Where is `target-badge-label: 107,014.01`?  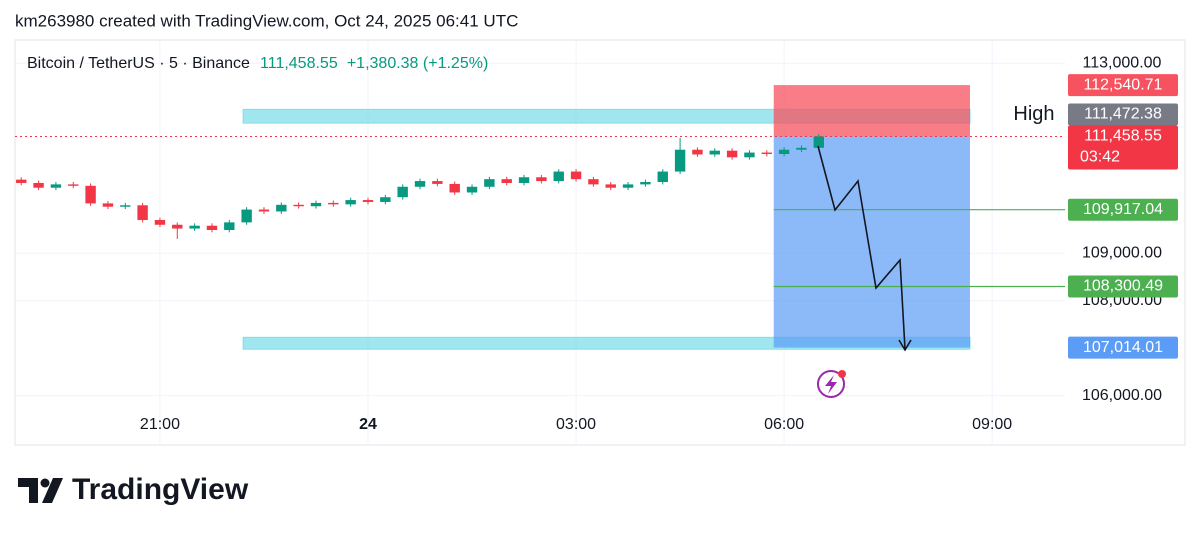 target-badge-label: 107,014.01 is located at coordinates (1123, 347).